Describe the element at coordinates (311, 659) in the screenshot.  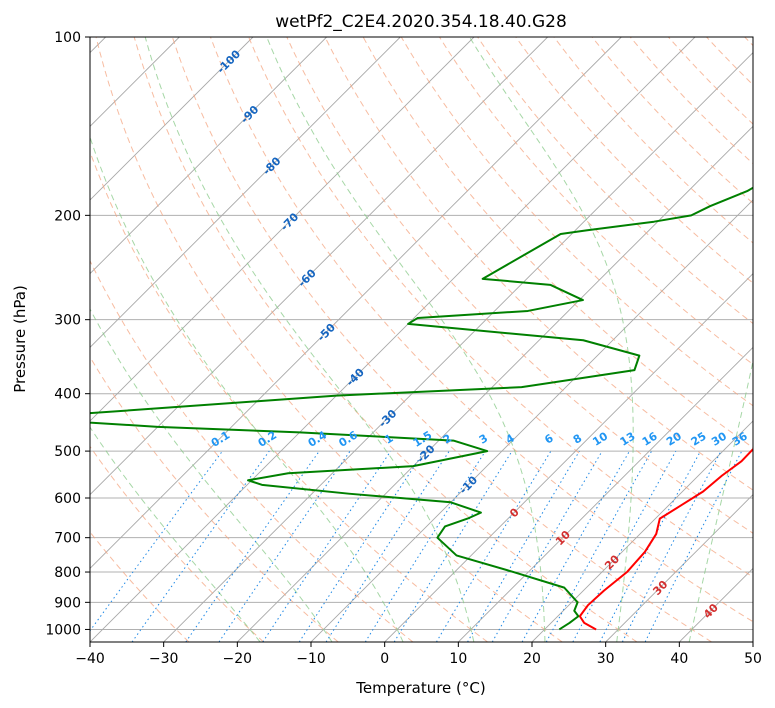
I see `x-tick-label: −10` at that location.